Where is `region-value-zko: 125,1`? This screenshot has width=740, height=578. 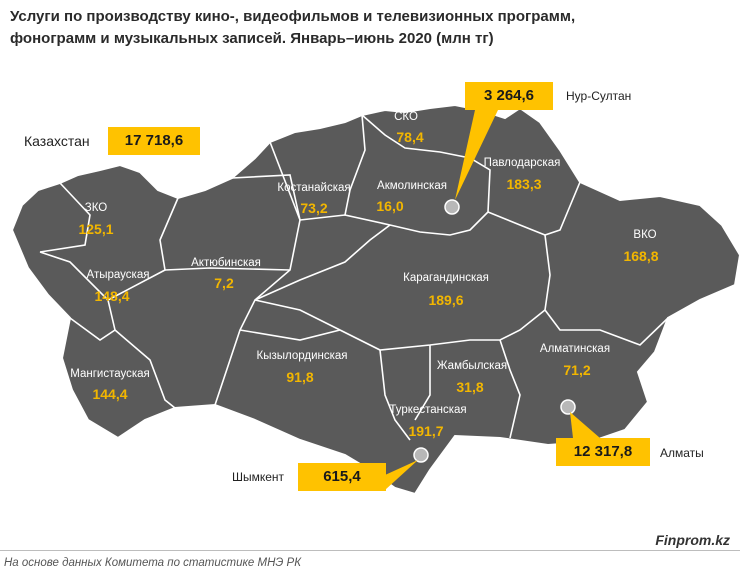 region-value-zko: 125,1 is located at coordinates (96, 229).